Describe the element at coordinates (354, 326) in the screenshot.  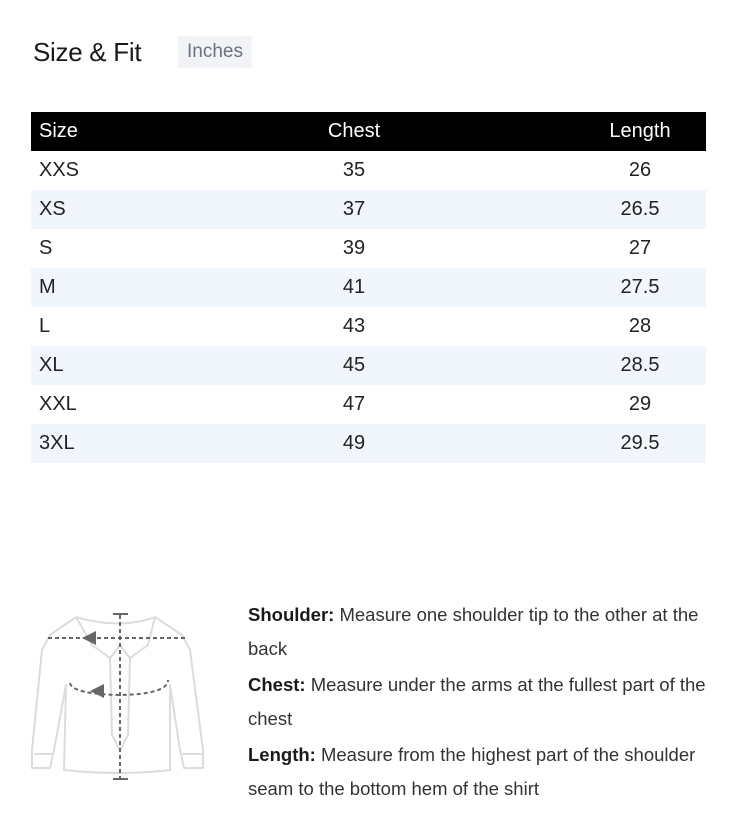
I see `cell-chest: 43` at that location.